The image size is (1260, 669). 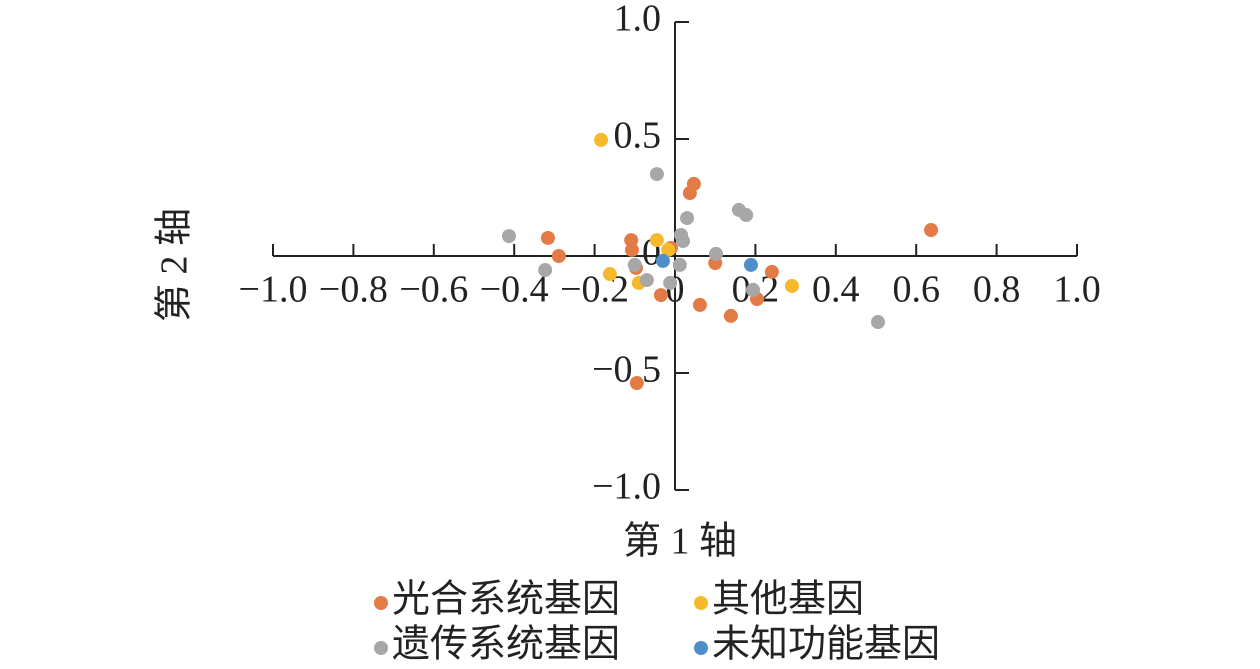 What do you see at coordinates (916, 290) in the screenshot?
I see `x-tick-label: 0.6` at bounding box center [916, 290].